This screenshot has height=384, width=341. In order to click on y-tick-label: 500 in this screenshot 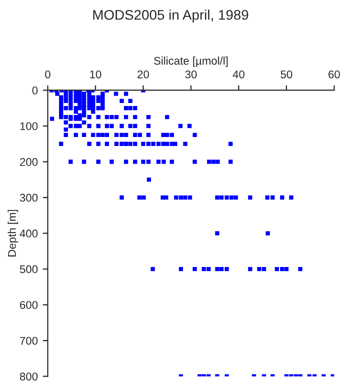, I will do `click(29, 269)`.